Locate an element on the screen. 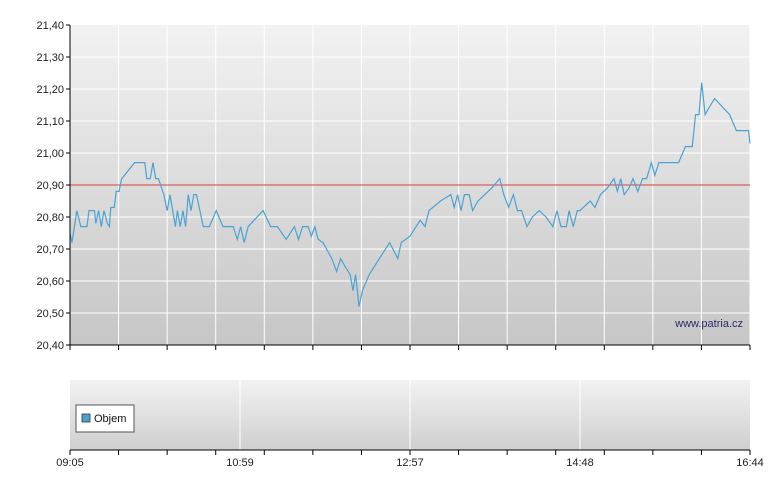 The width and height of the screenshot is (780, 490). volume-grid is located at coordinates (410, 415).